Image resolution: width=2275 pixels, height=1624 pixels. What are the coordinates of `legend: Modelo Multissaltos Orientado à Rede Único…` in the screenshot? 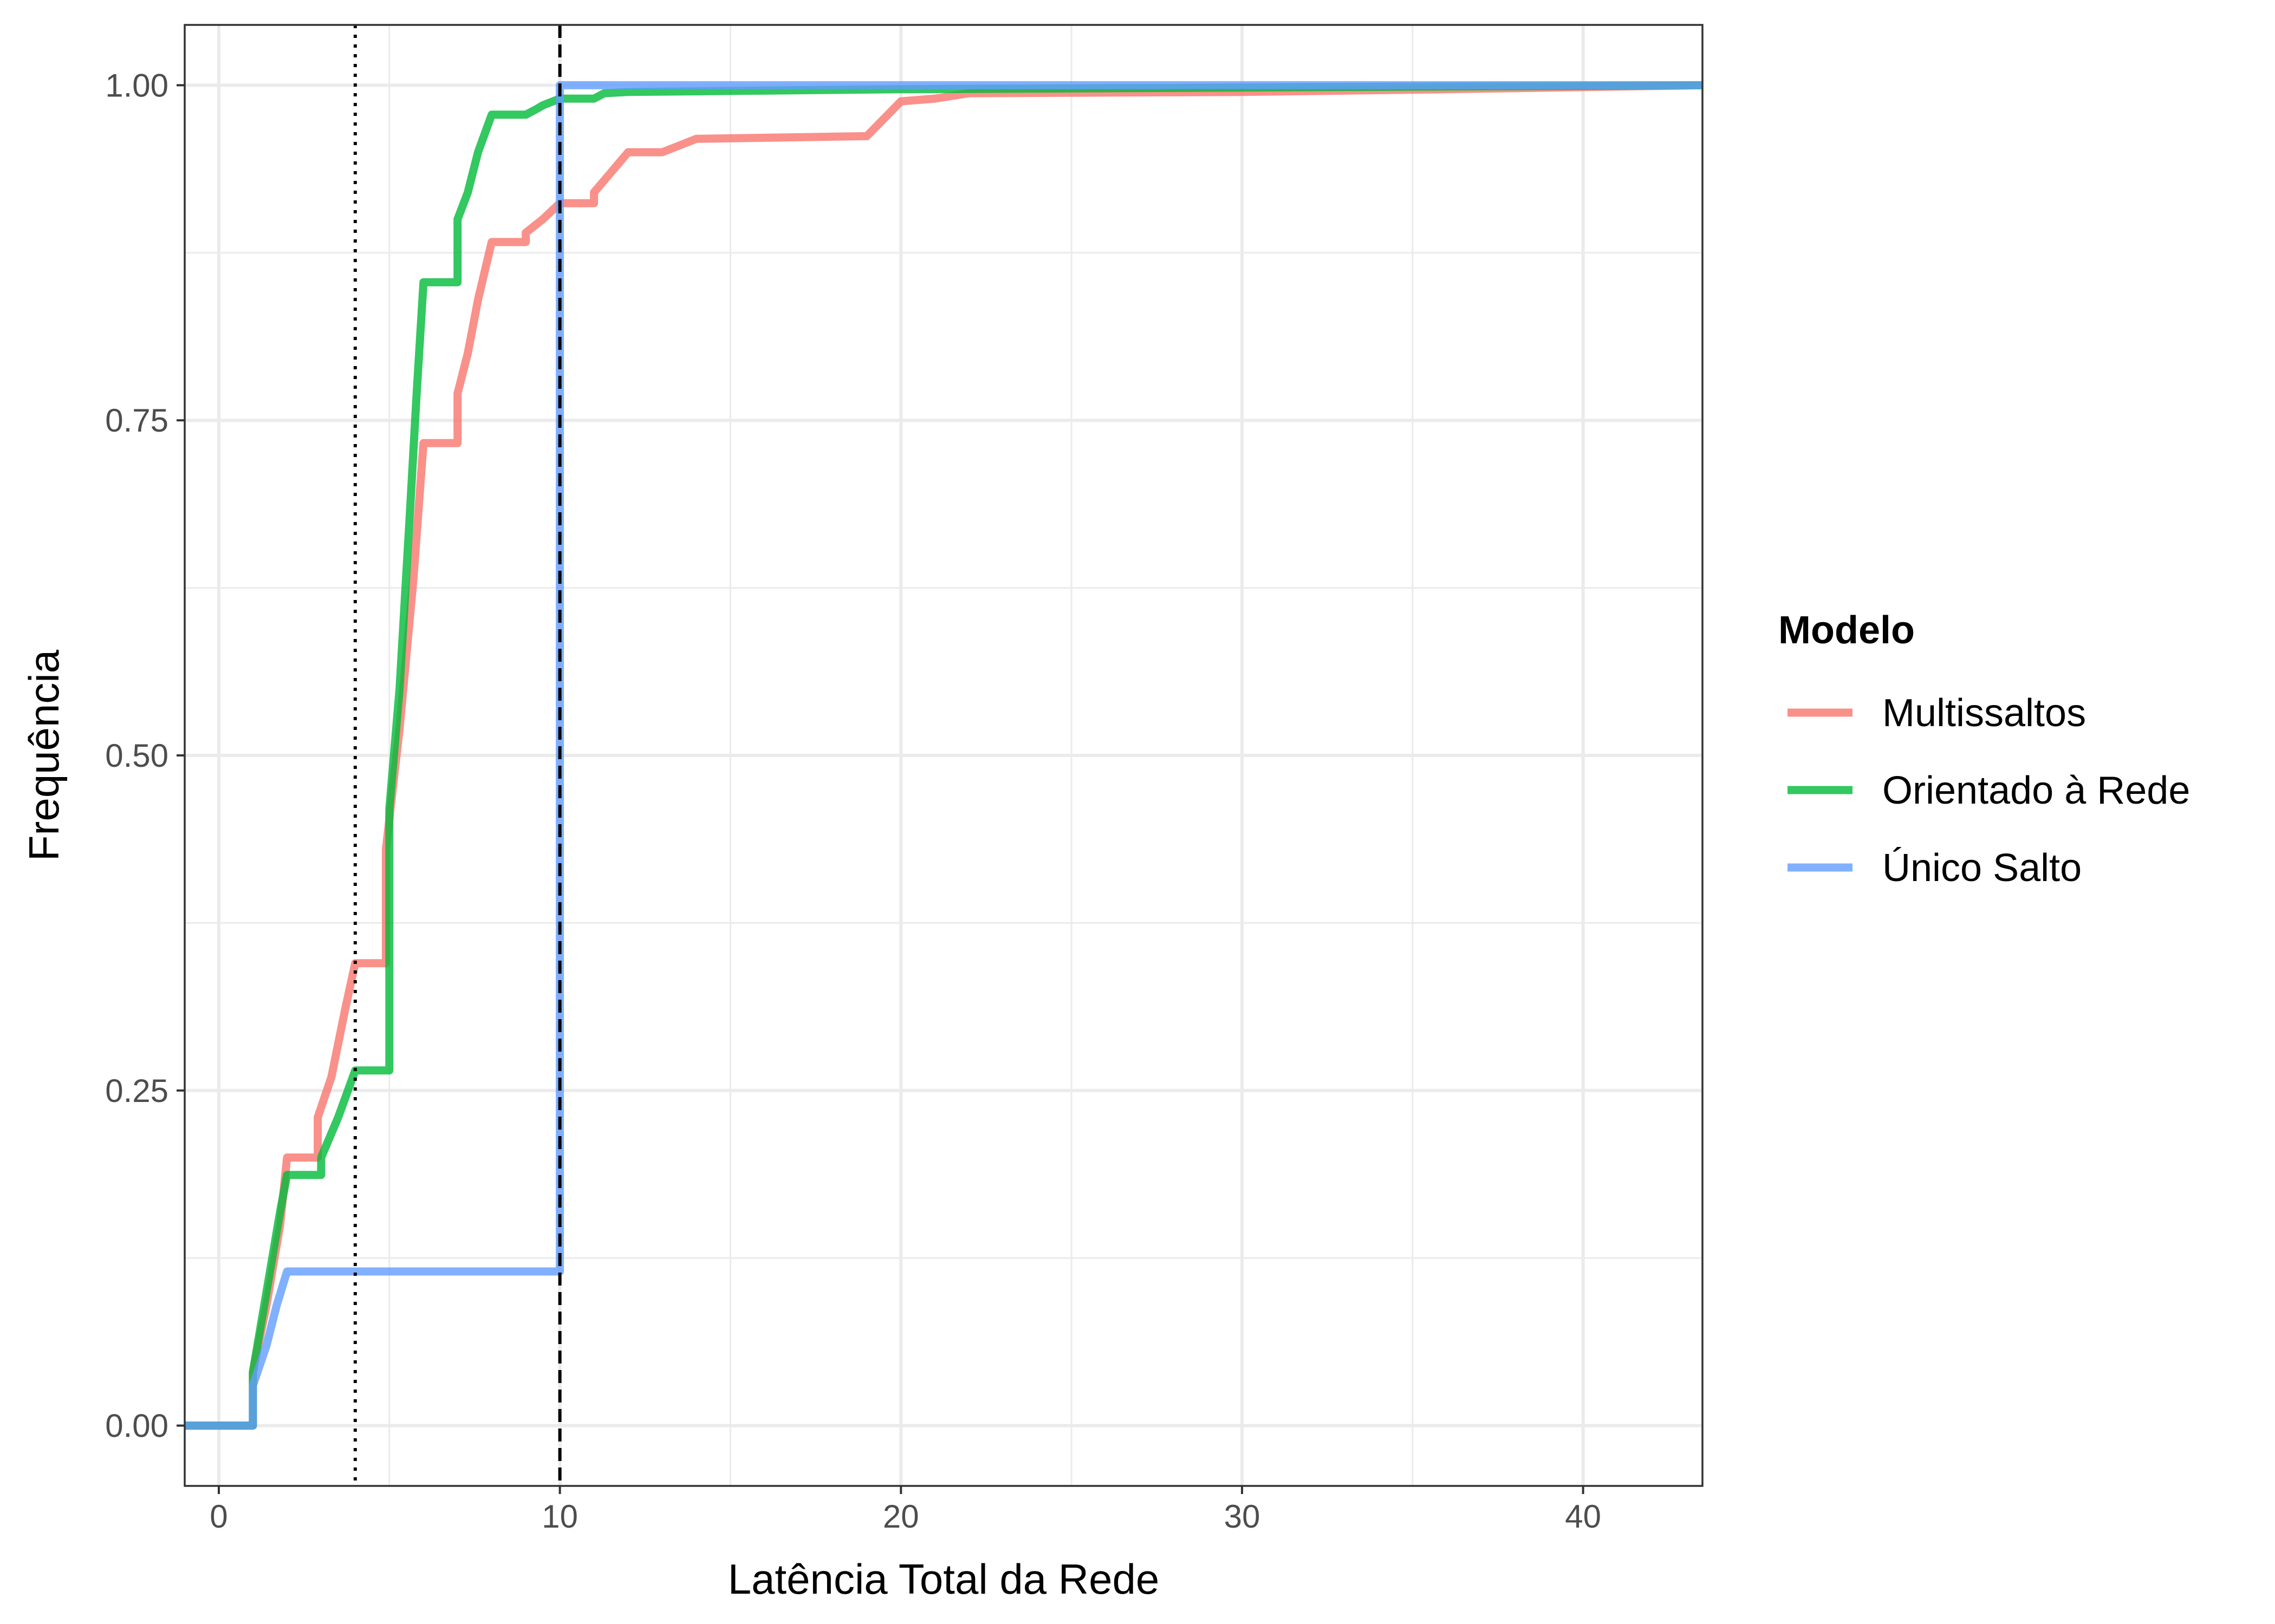 It's located at (1984, 749).